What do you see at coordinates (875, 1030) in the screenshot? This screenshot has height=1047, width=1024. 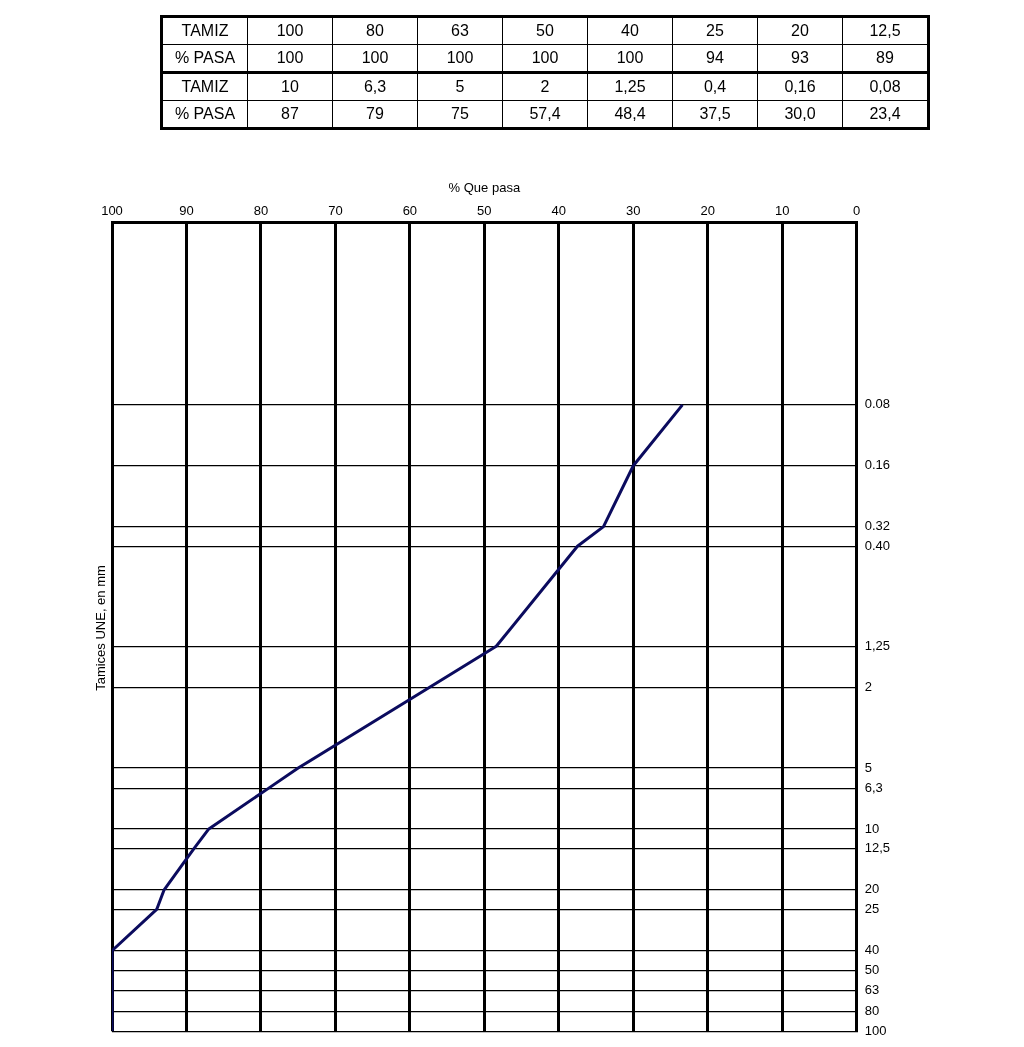 I see `y-tick-label: 100` at bounding box center [875, 1030].